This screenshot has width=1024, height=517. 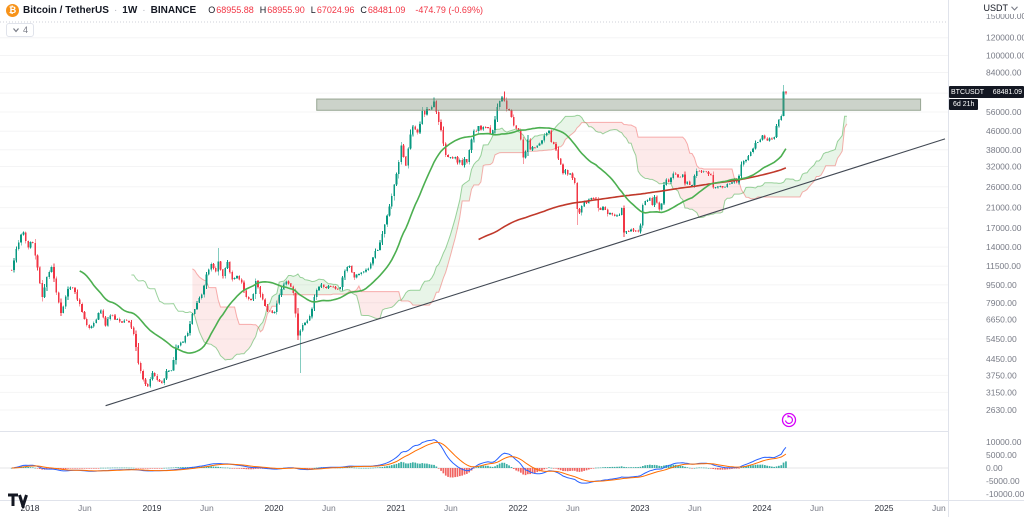 What do you see at coordinates (1007, 92) in the screenshot?
I see `badge-price: 68481.09` at bounding box center [1007, 92].